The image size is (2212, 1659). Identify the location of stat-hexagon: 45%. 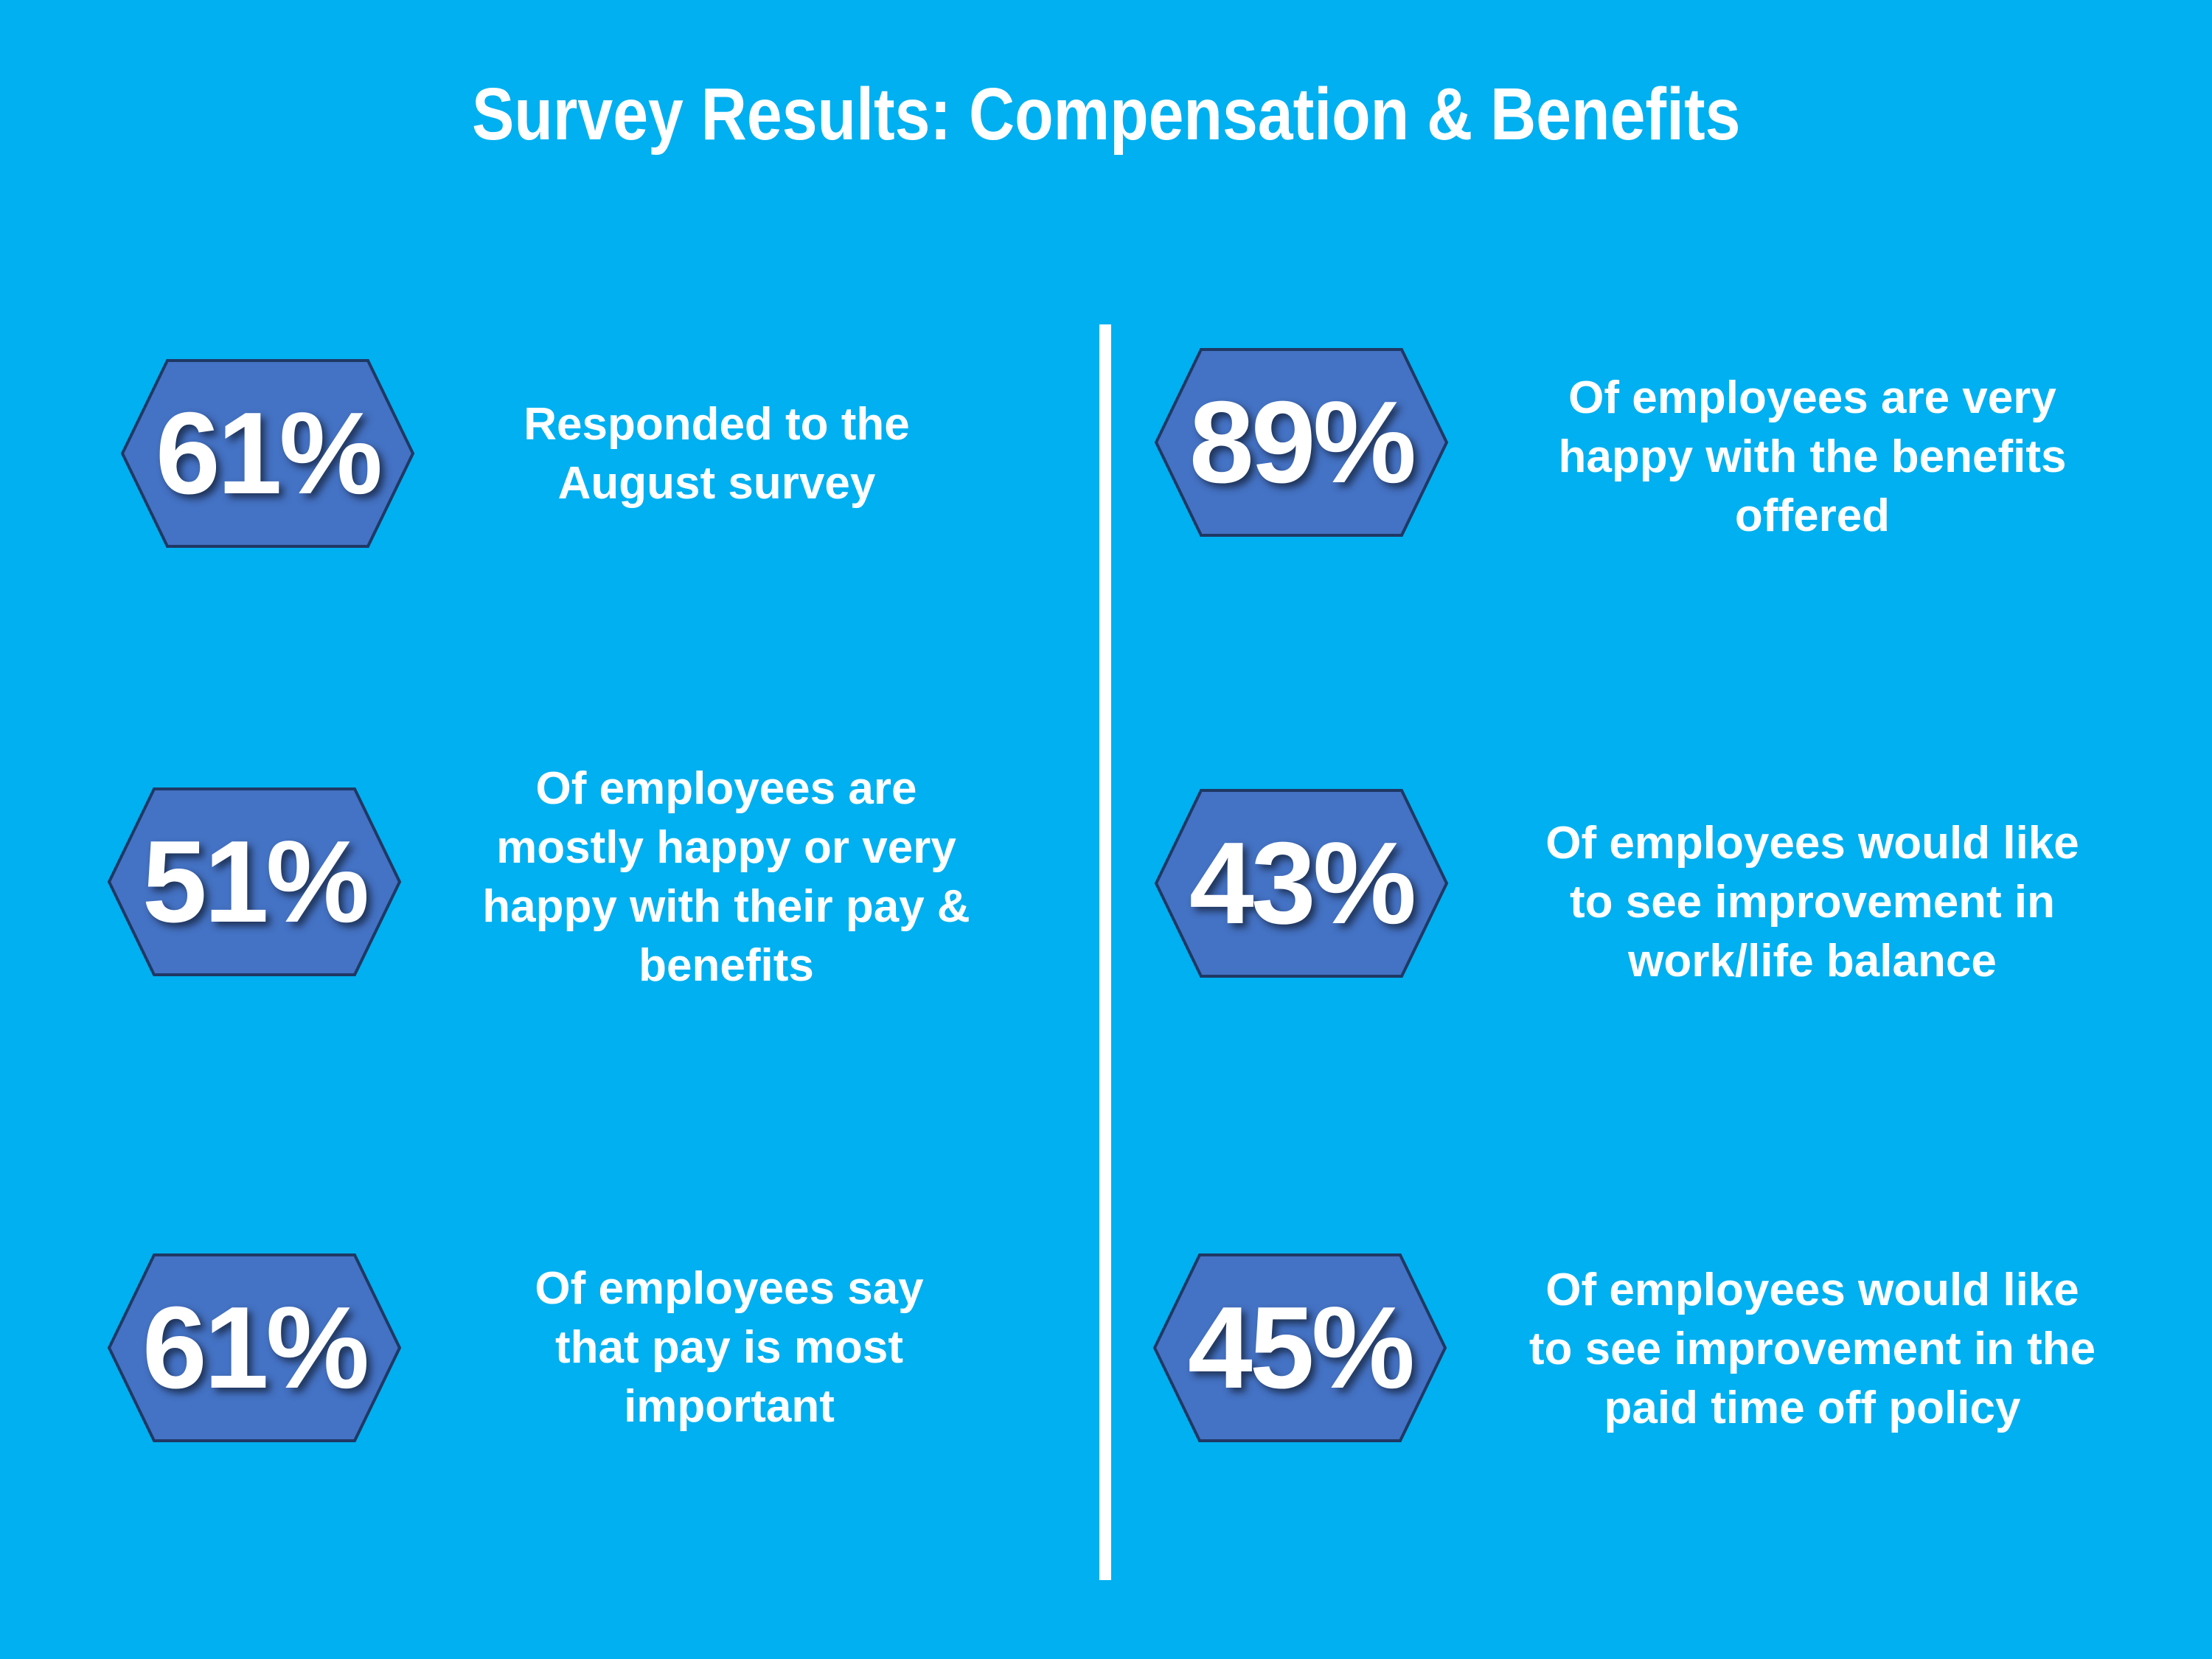
(1299, 1348).